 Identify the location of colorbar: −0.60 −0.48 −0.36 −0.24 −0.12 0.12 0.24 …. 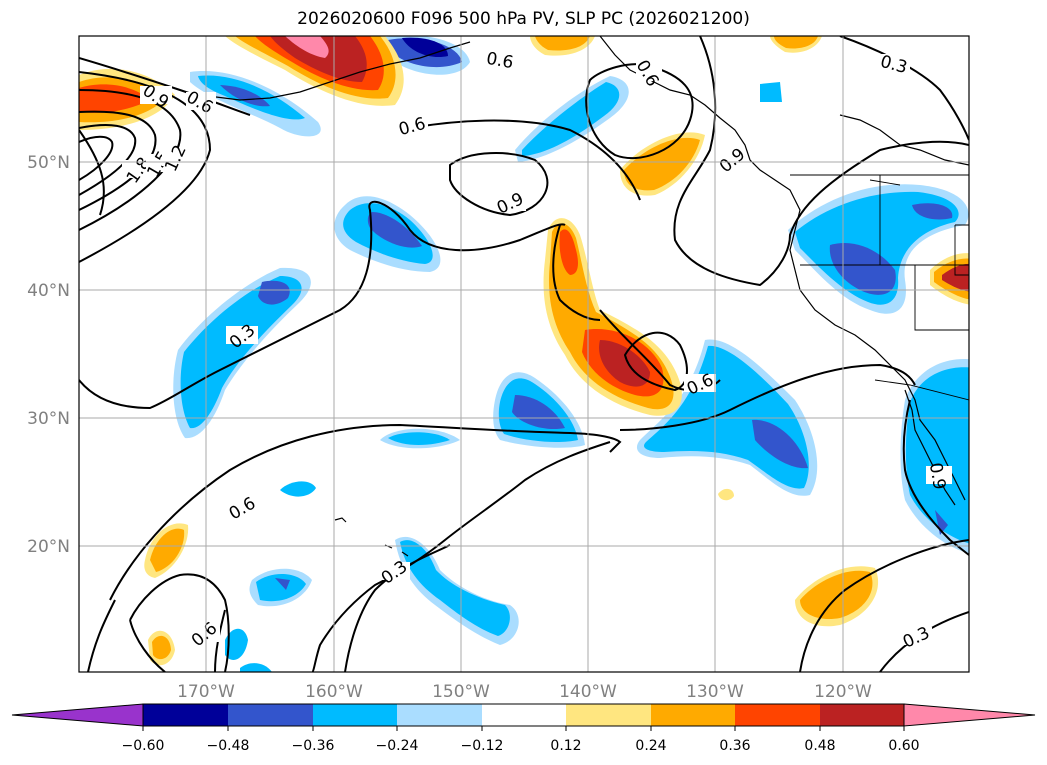
(523, 728).